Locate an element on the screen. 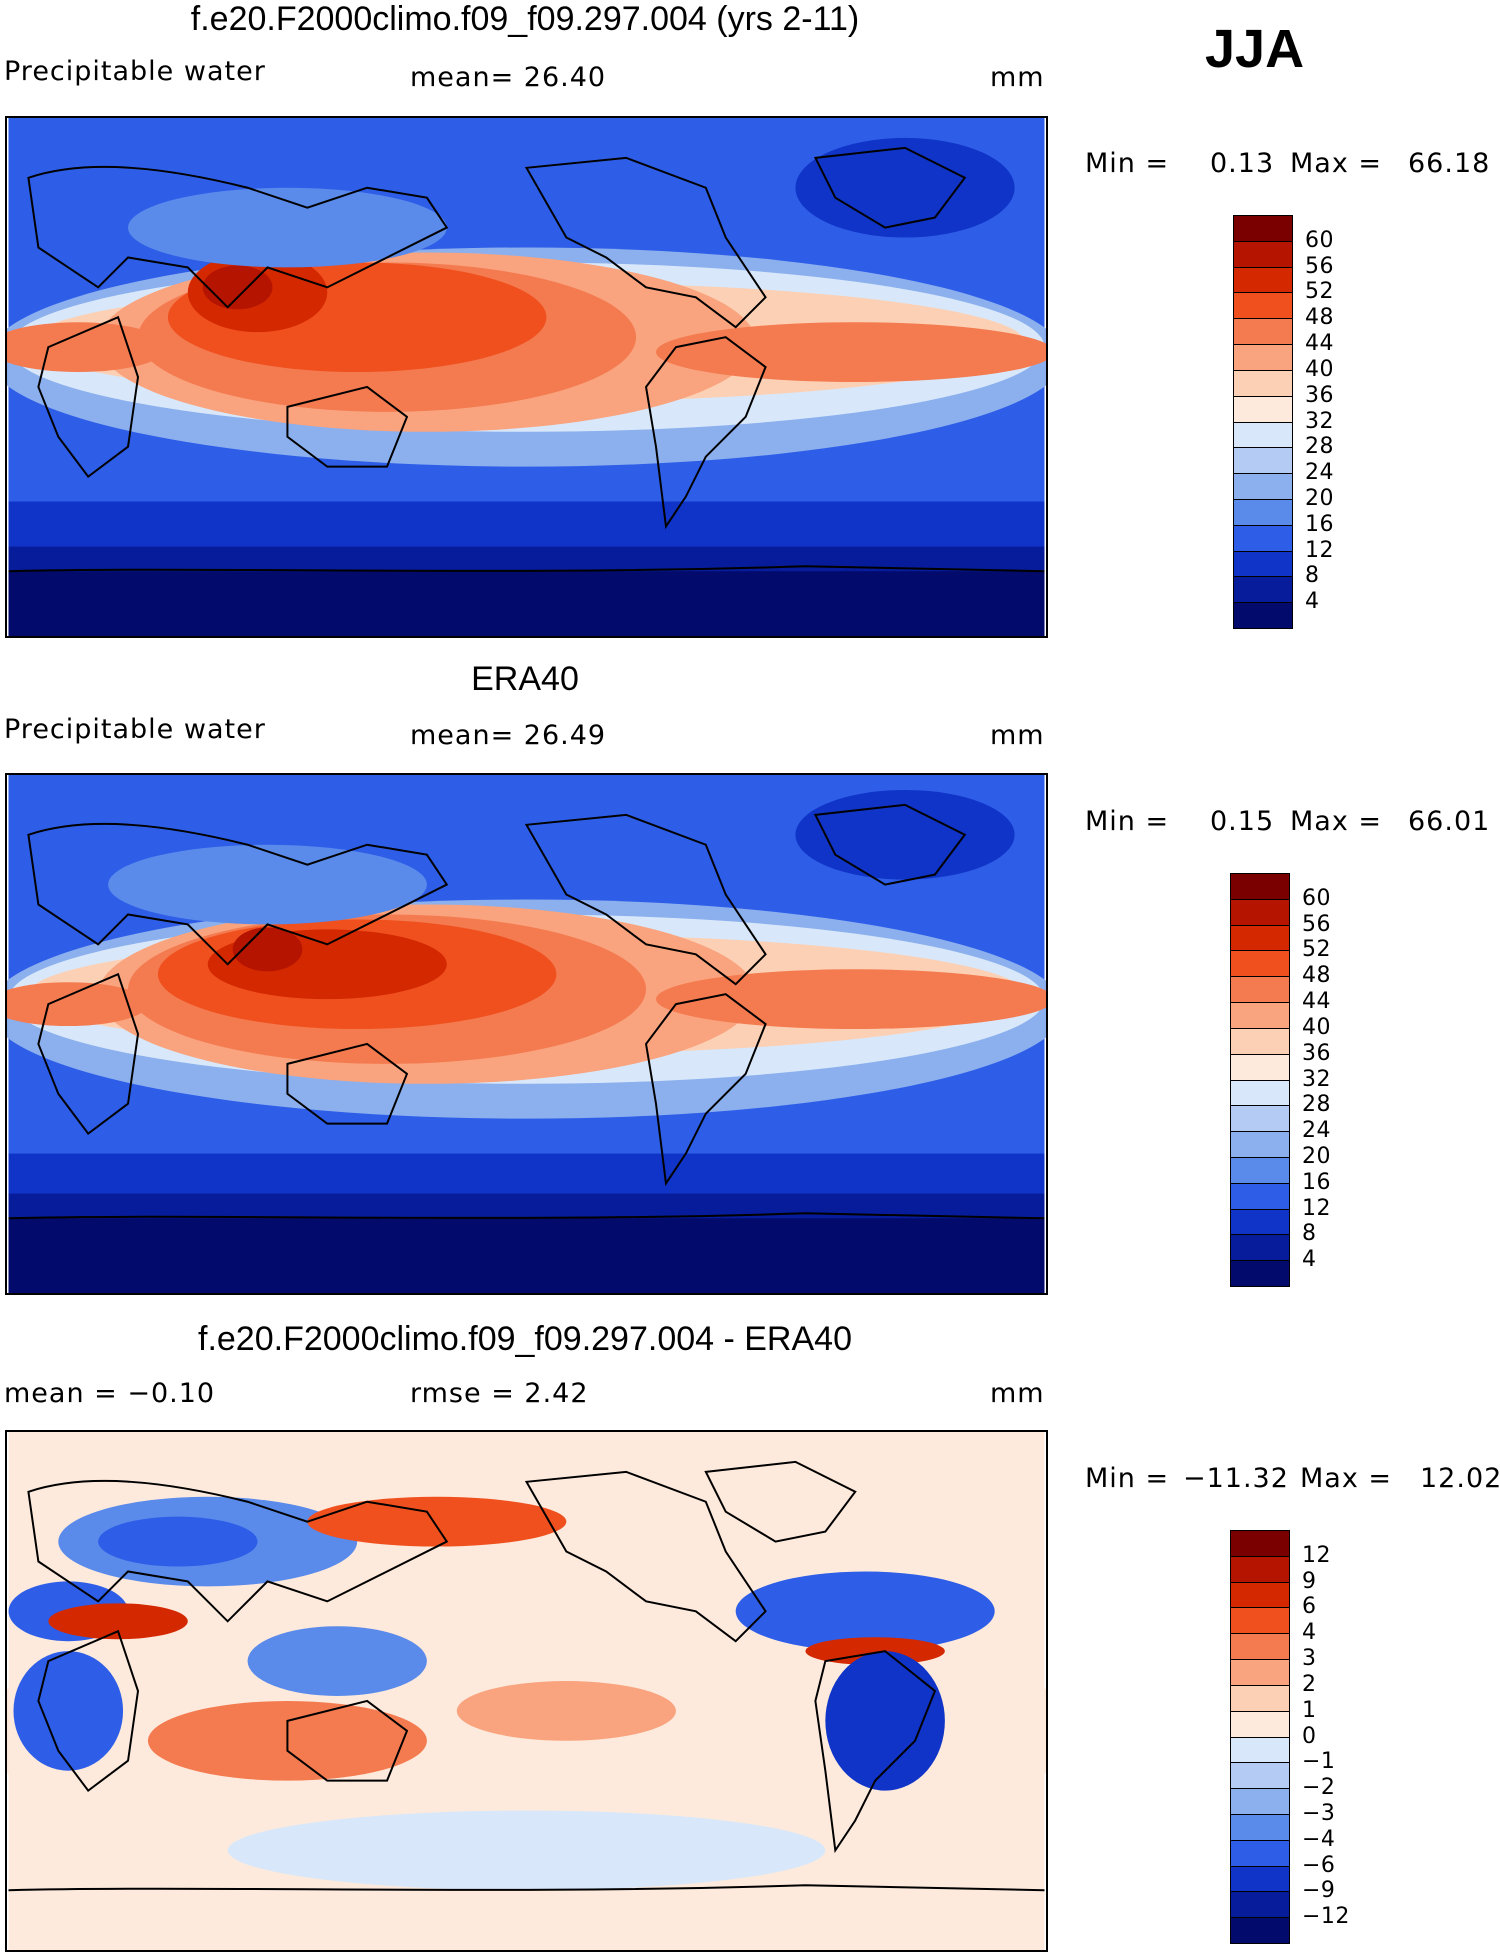 This screenshot has height=1956, width=1500. colorbar-tick-label: 9 is located at coordinates (1309, 1581).